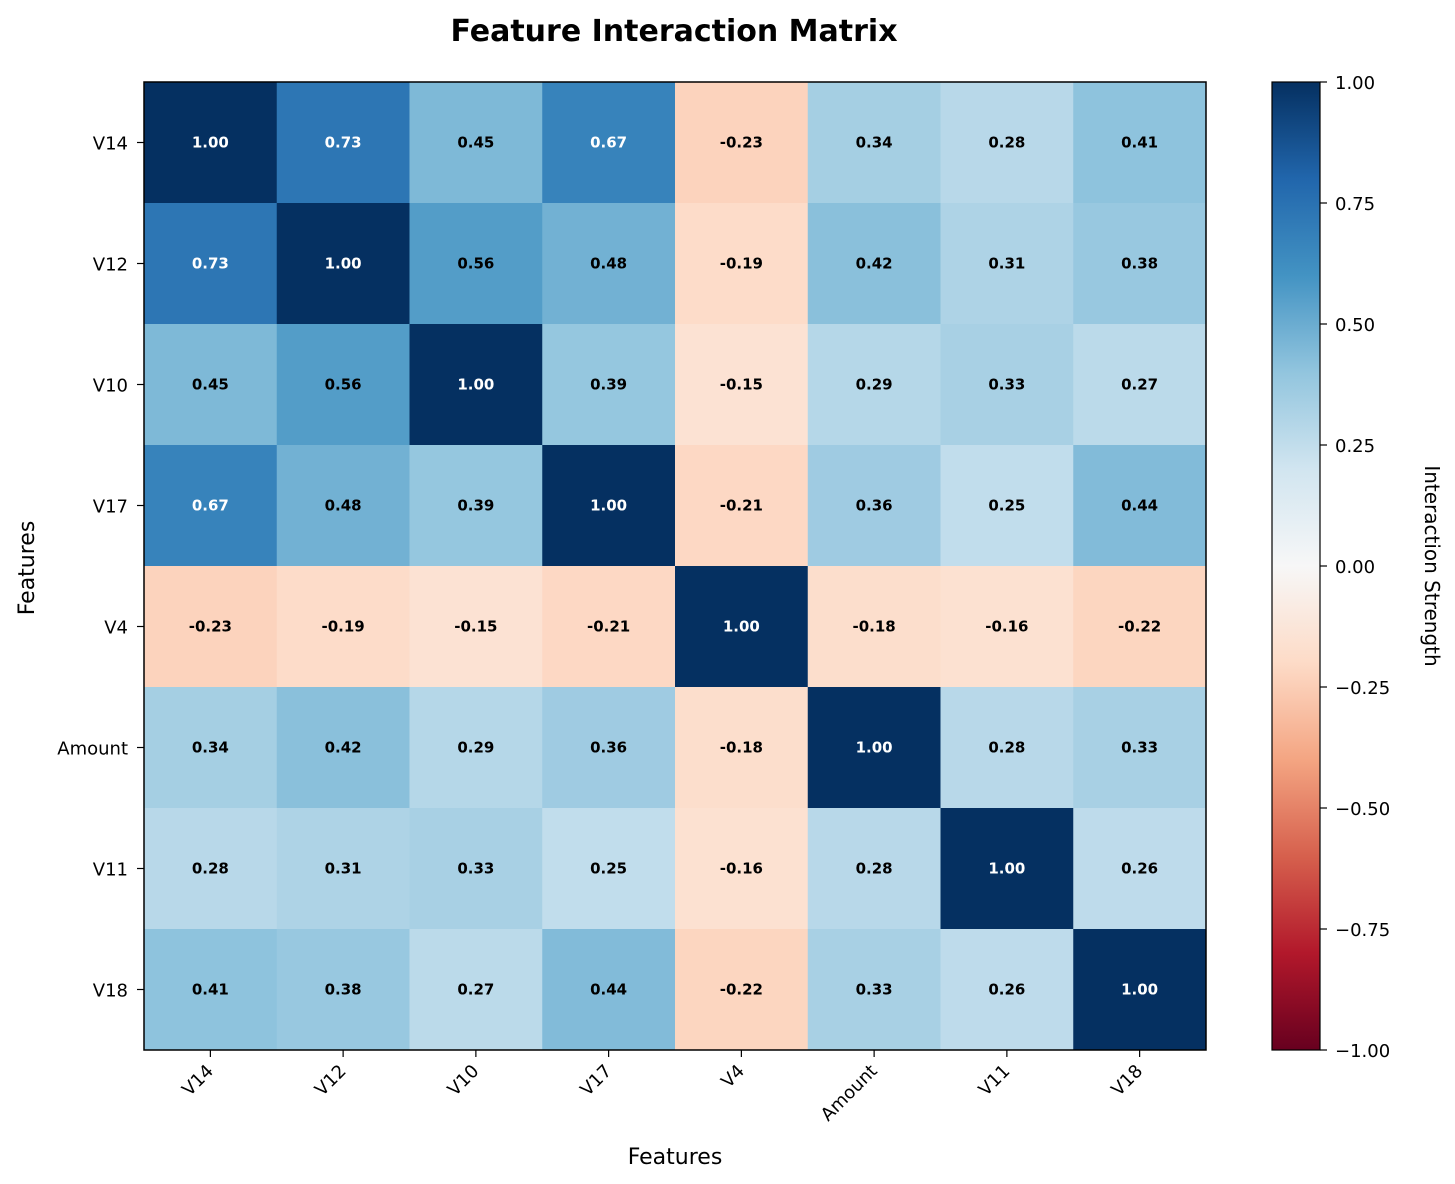 The image size is (1455, 1184). What do you see at coordinates (464, 1081) in the screenshot?
I see `x-tick-label: V10` at bounding box center [464, 1081].